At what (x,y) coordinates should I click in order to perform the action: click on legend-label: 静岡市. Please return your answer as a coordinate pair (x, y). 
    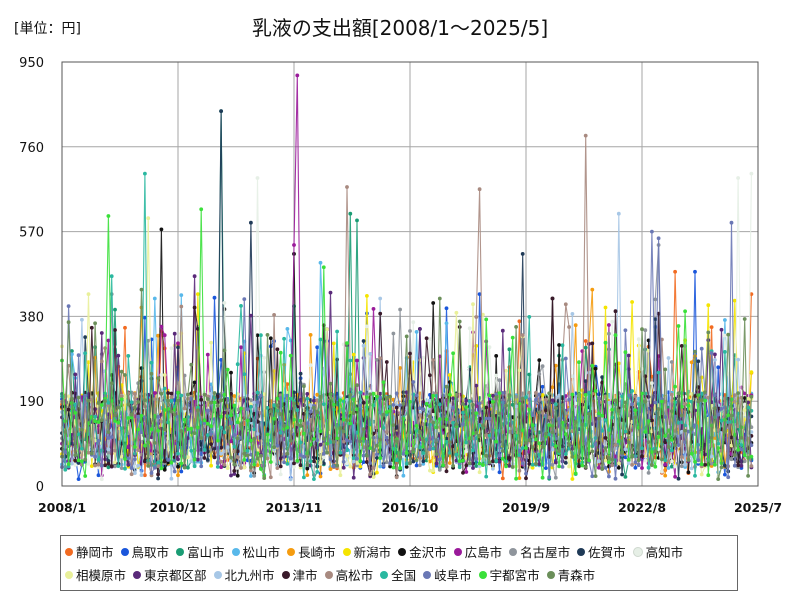
    Looking at the image, I should click on (95, 552).